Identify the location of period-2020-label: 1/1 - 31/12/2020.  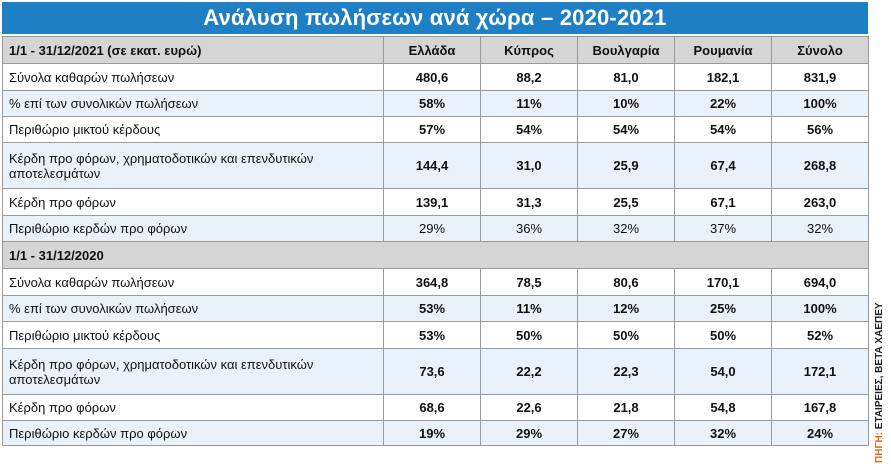
(435, 255).